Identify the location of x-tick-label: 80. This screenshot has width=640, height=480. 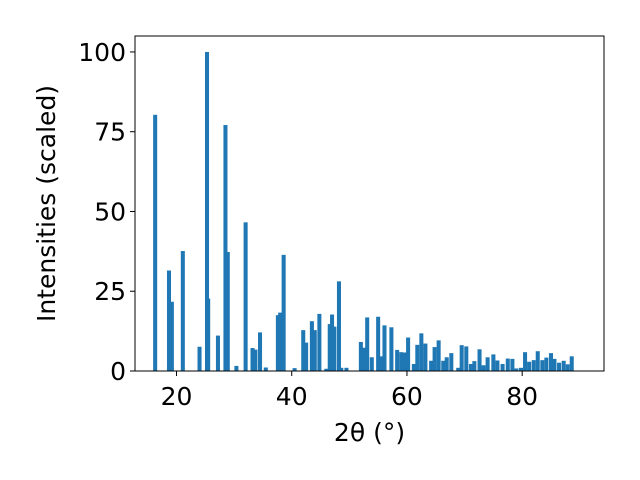
(522, 396).